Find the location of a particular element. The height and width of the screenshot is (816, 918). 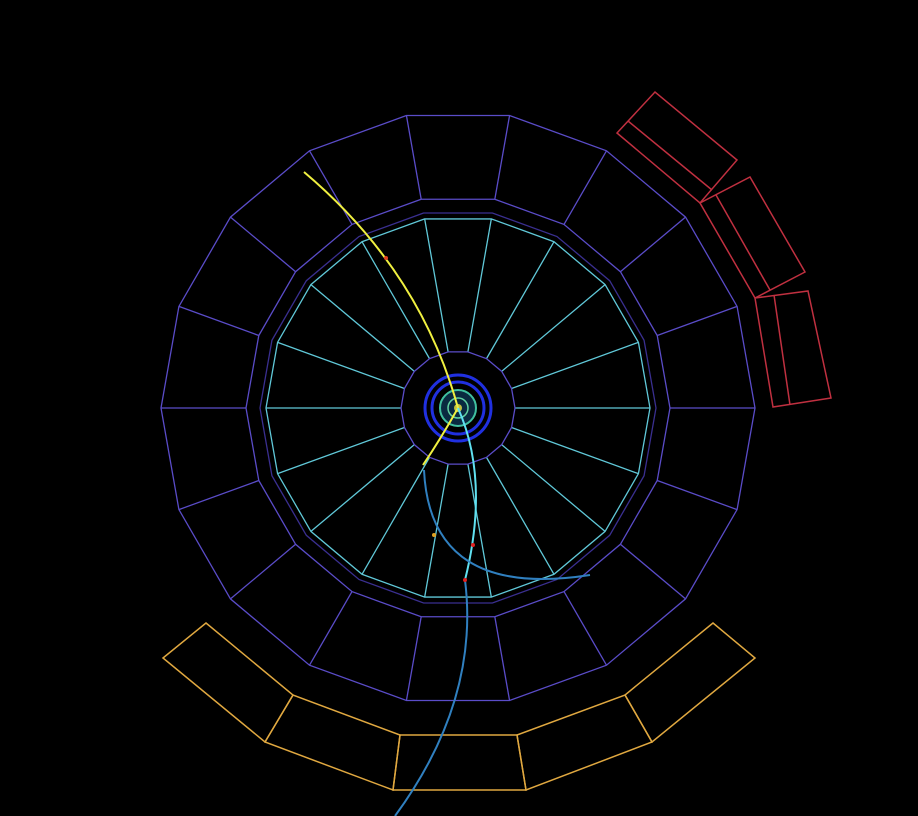

tracker is located at coordinates (458, 408).